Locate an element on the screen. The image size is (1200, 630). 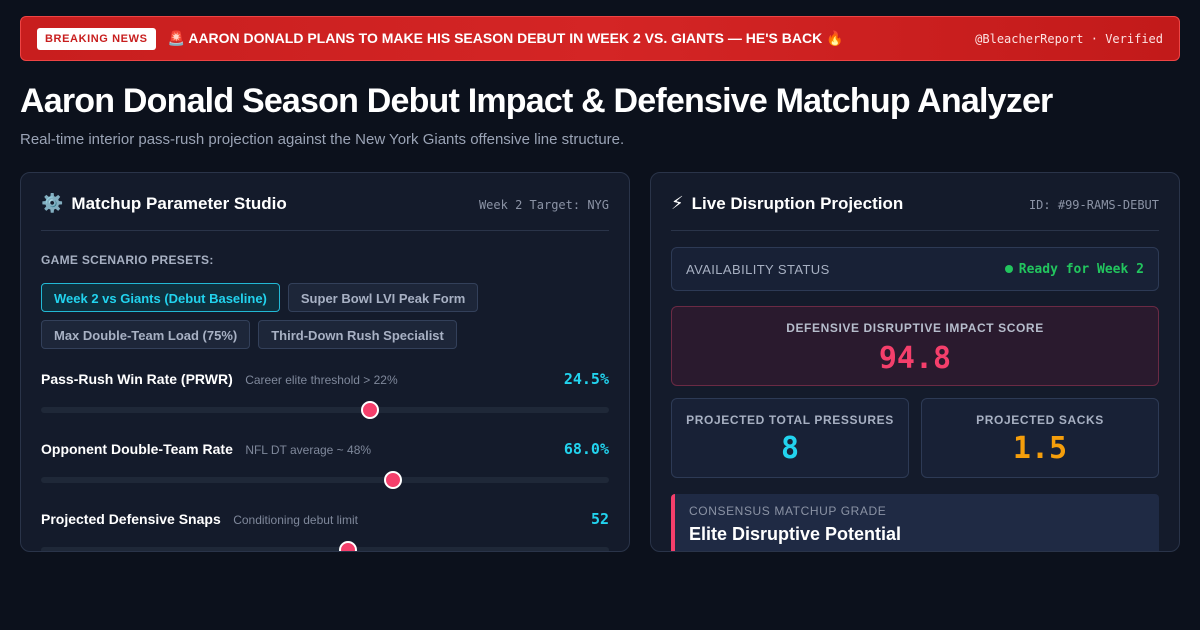
lightning-icon: ⚡ is located at coordinates (677, 203).